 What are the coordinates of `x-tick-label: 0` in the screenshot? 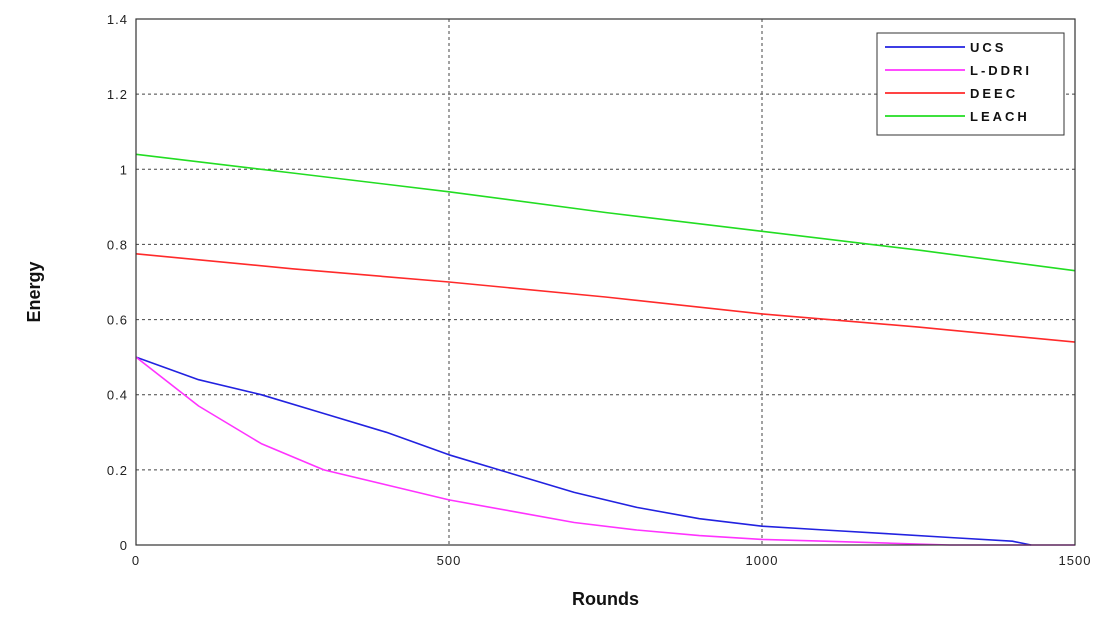 It's located at (136, 560).